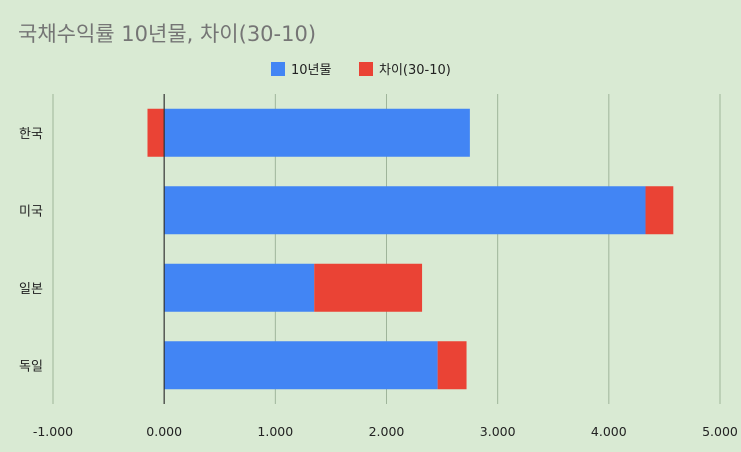  What do you see at coordinates (278, 69) in the screenshot?
I see `legend-swatch-10y` at bounding box center [278, 69].